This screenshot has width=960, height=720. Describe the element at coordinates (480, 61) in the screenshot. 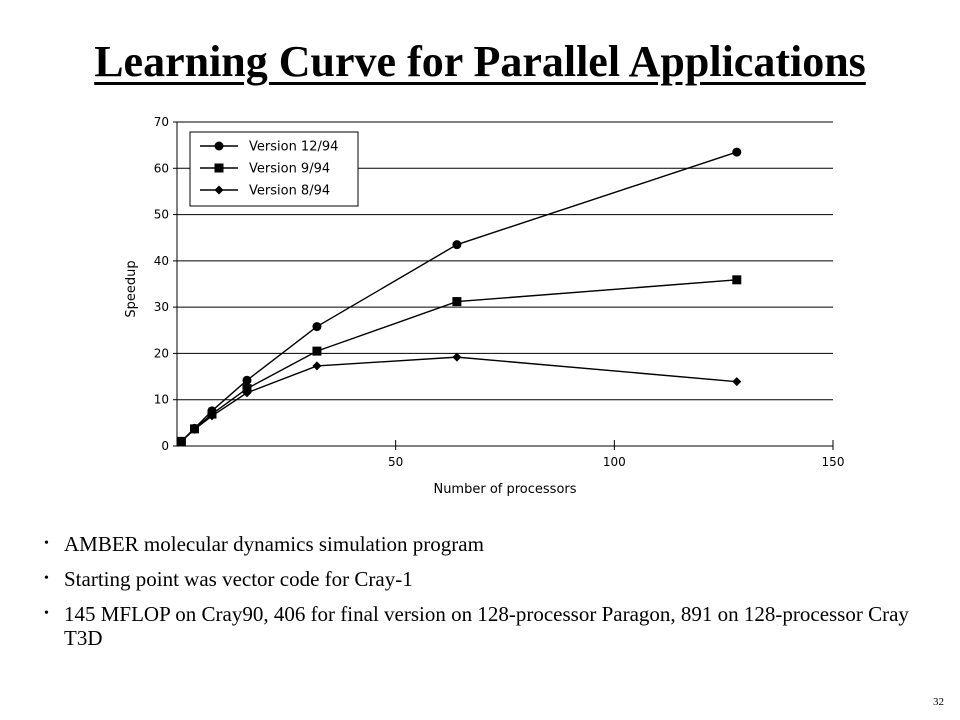

I see `slide-title: Learning Curve for Parallel Applications` at that location.